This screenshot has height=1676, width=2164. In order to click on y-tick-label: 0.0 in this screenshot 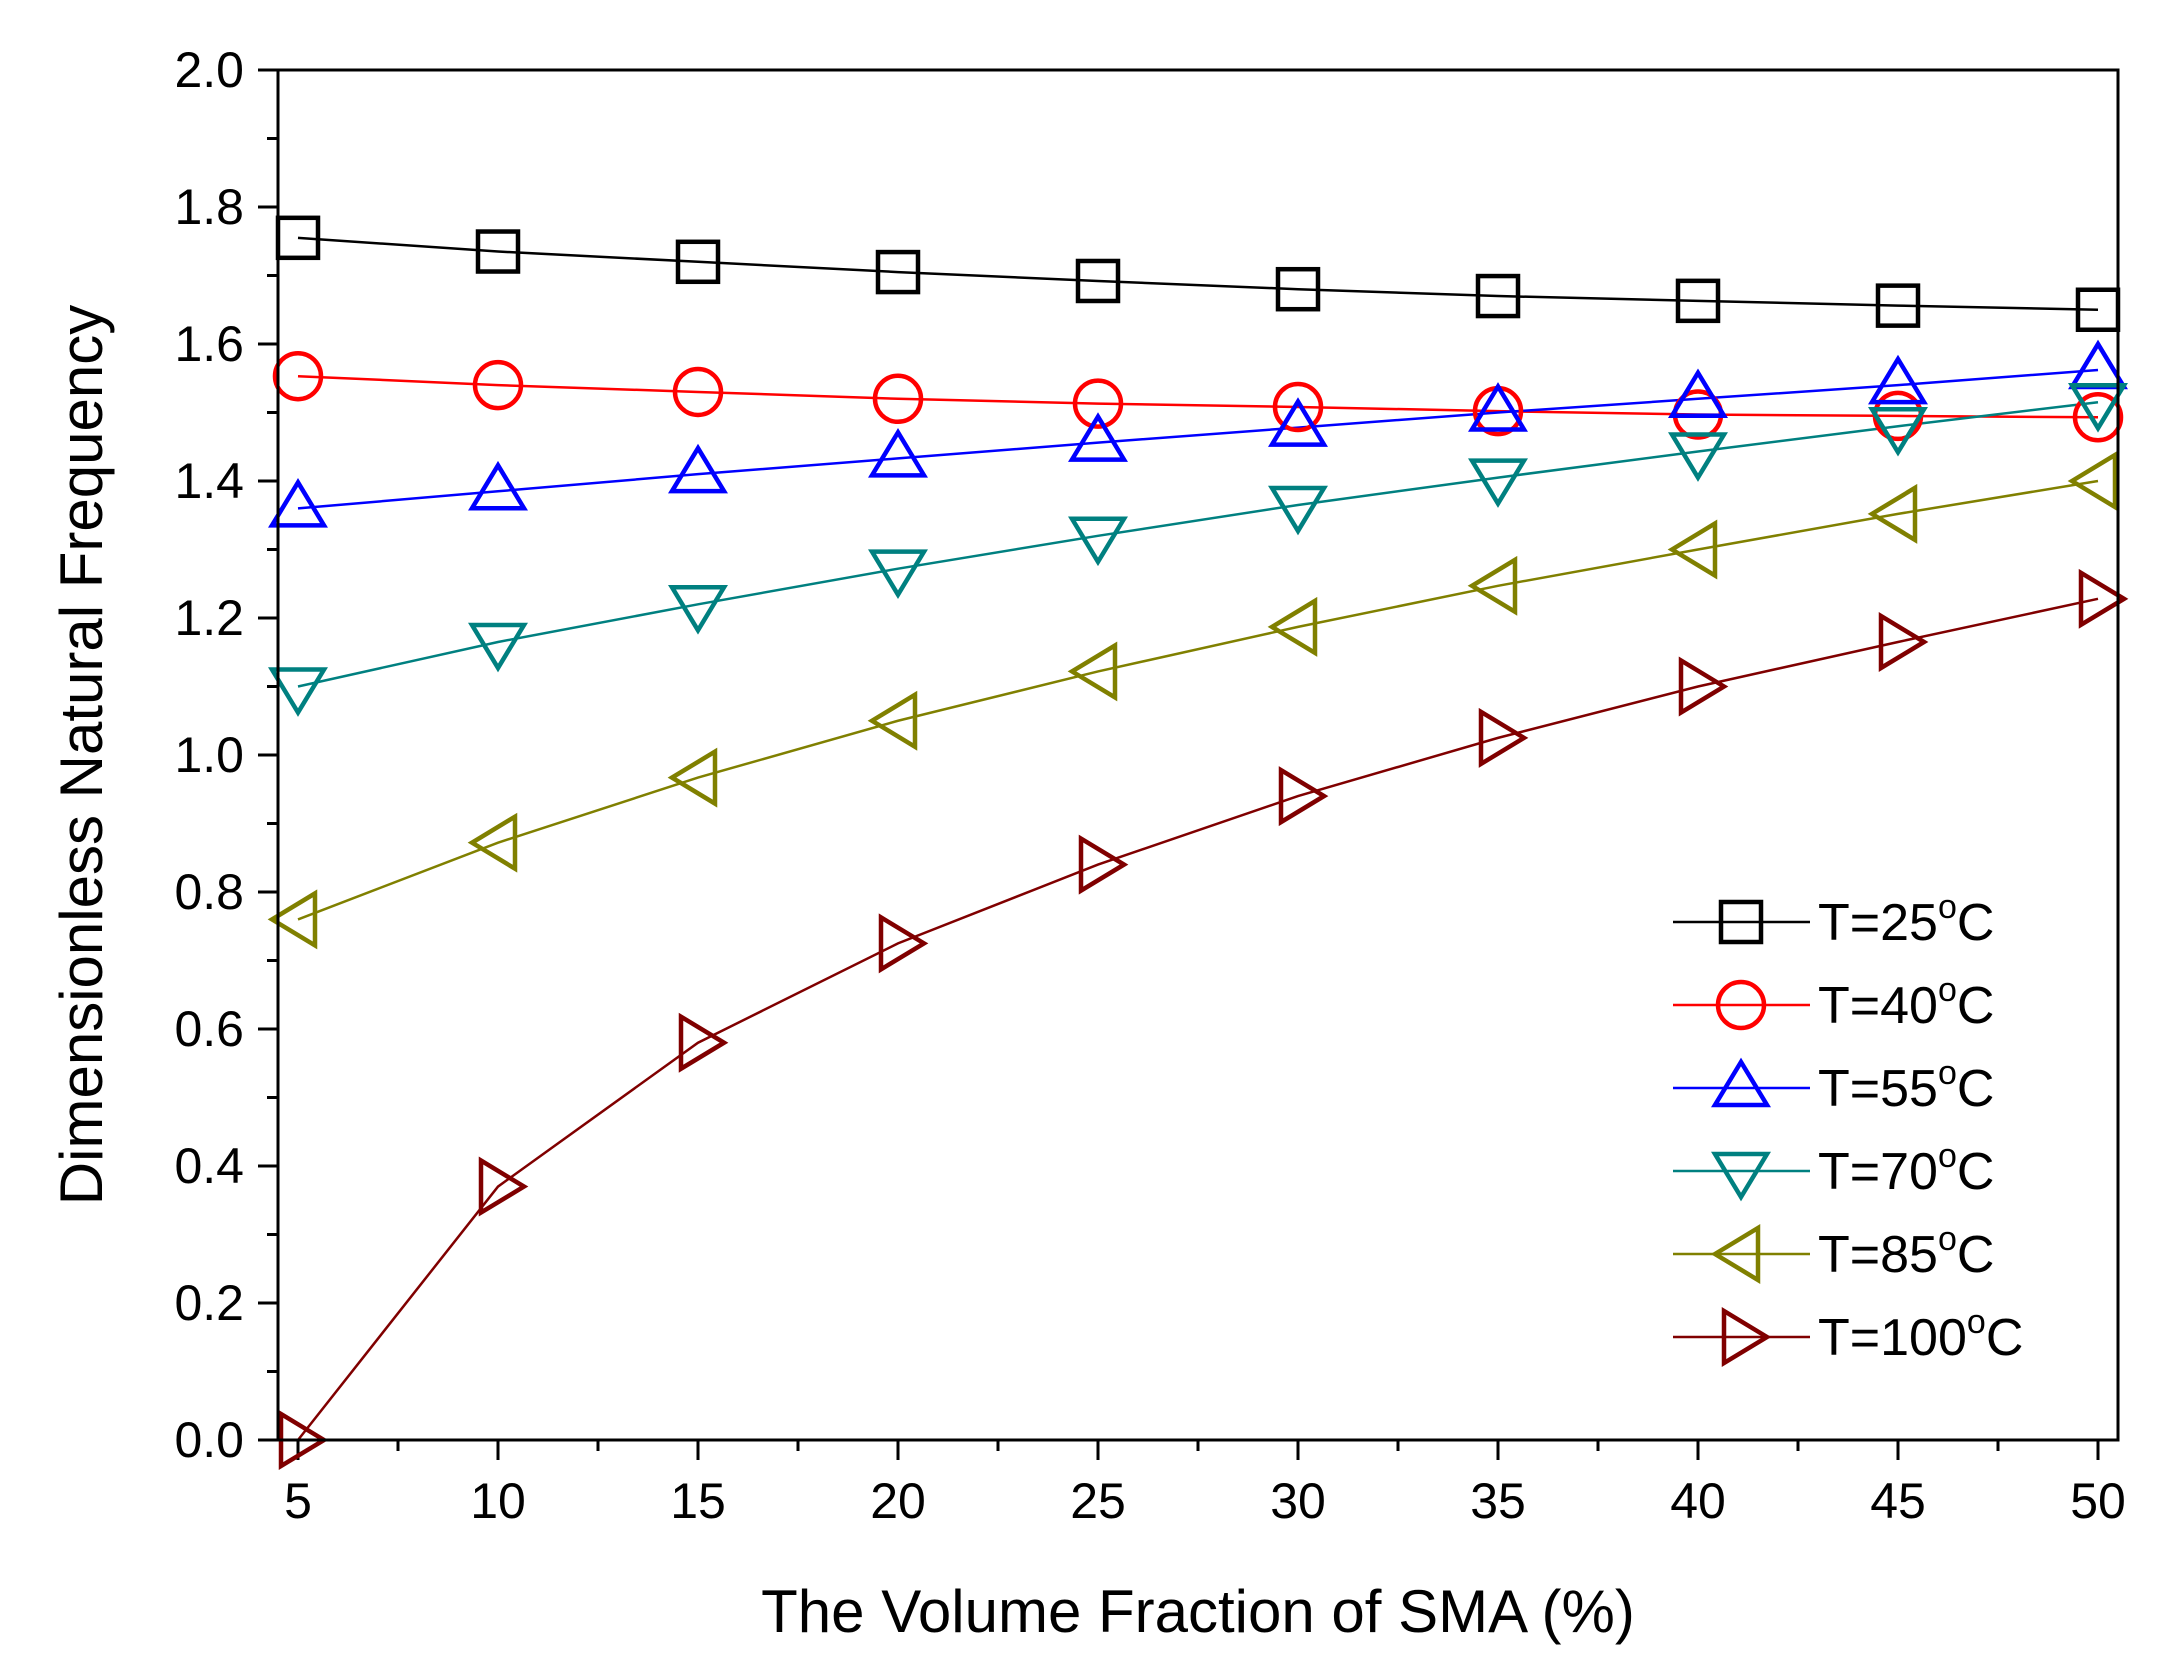, I will do `click(209, 1440)`.